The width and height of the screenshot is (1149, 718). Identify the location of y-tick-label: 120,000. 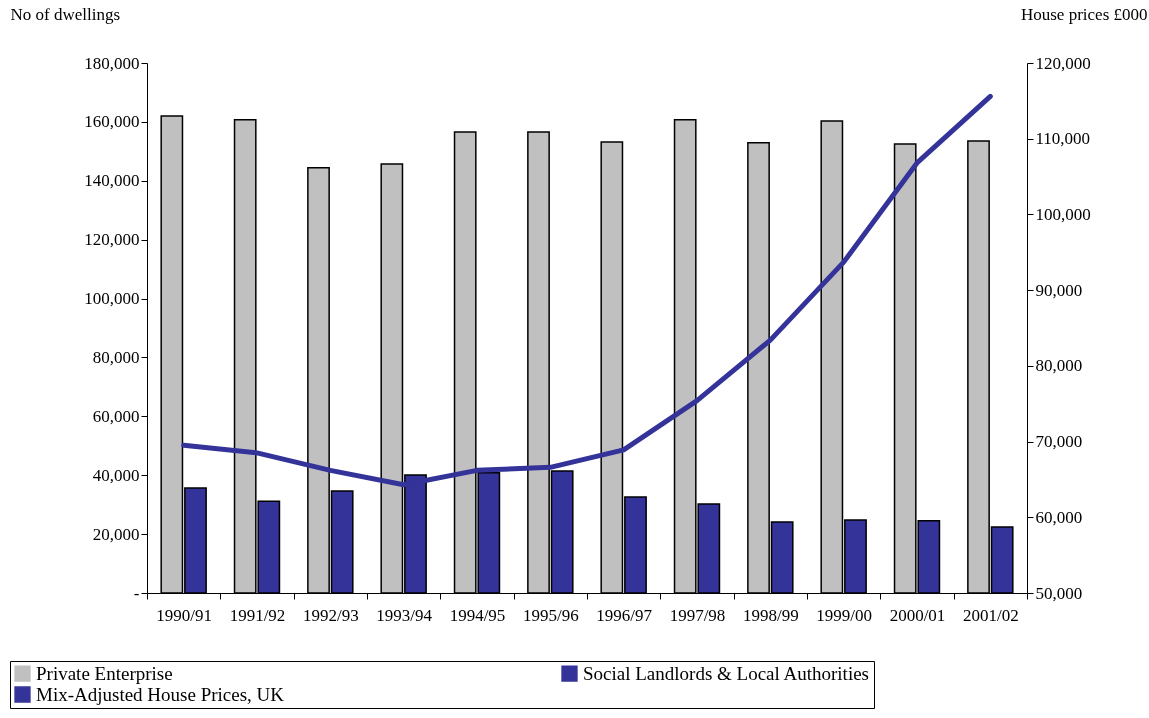
(112, 240).